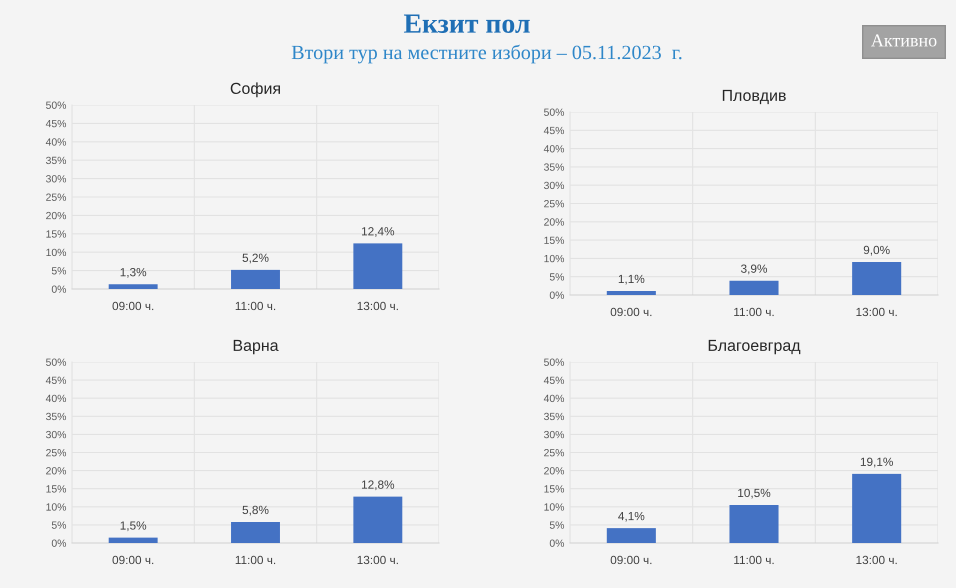 Image resolution: width=956 pixels, height=588 pixels. Describe the element at coordinates (903, 40) in the screenshot. I see `text: Активно` at that location.